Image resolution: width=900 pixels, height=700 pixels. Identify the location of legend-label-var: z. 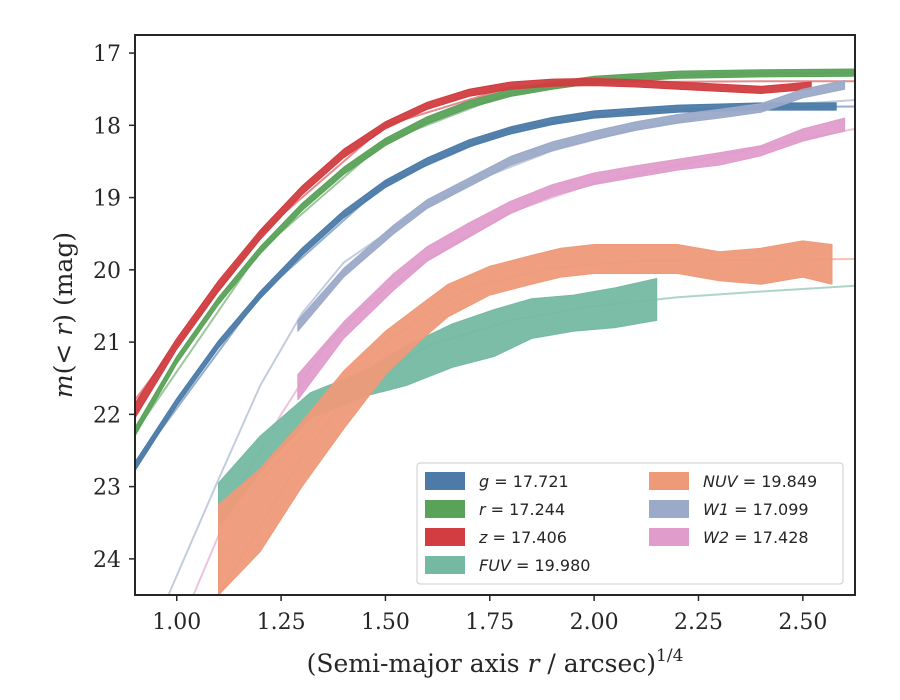
(483, 537).